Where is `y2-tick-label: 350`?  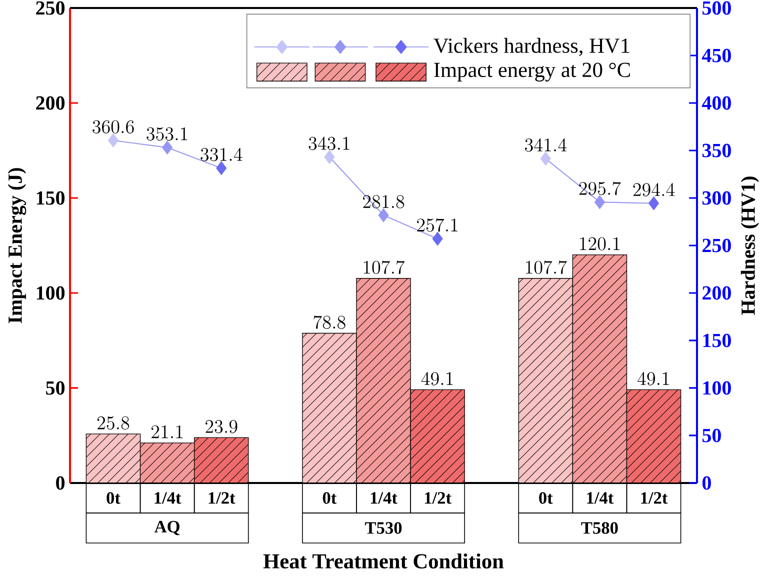 y2-tick-label: 350 is located at coordinates (716, 151).